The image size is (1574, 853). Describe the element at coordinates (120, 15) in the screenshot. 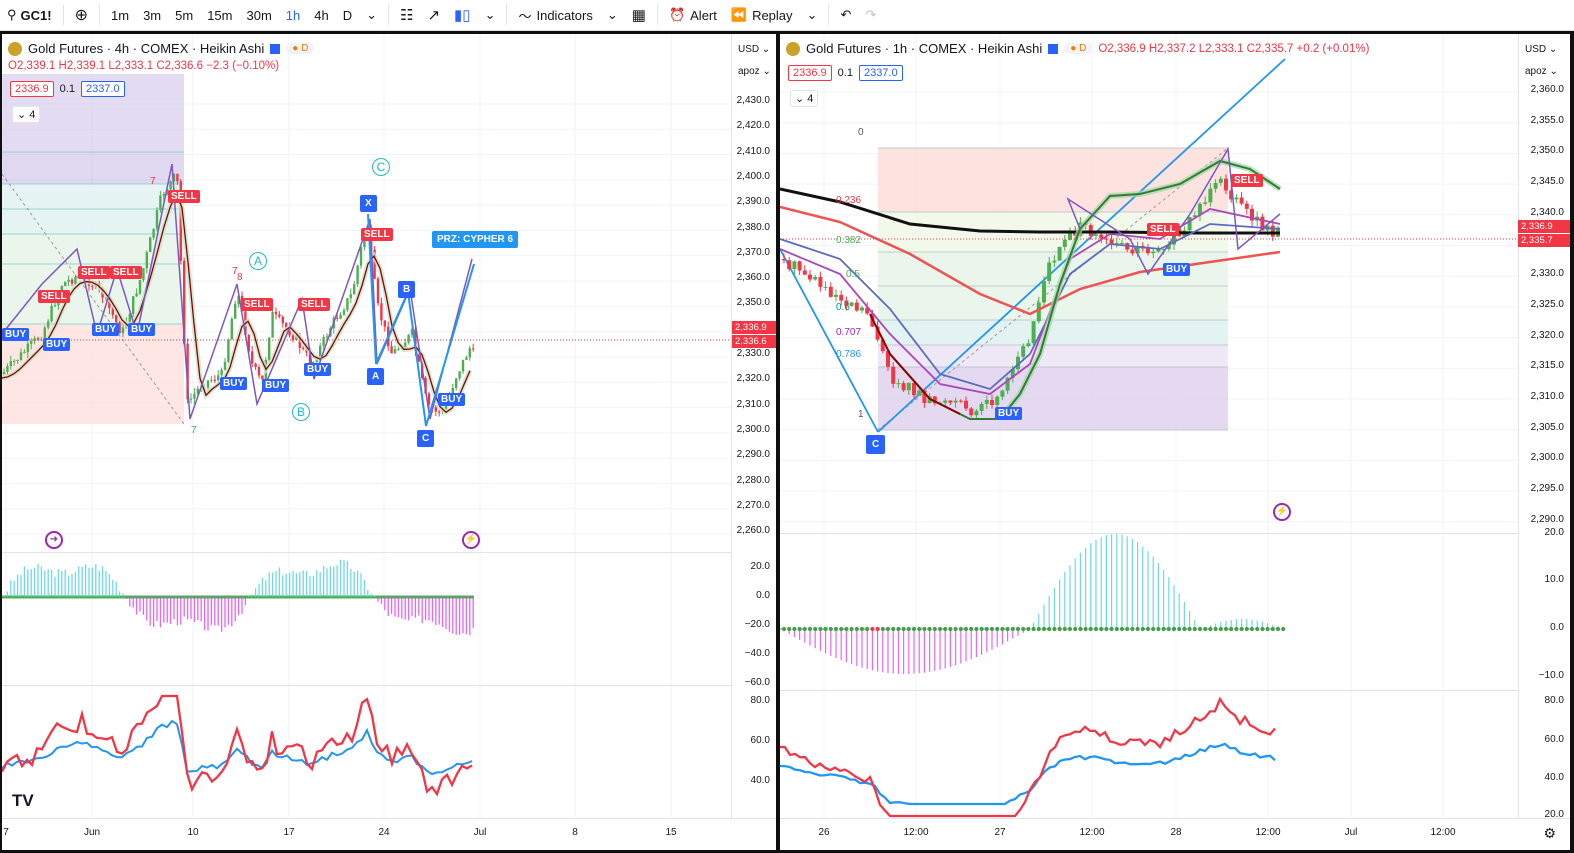

I see `interval-1m: 1m` at that location.